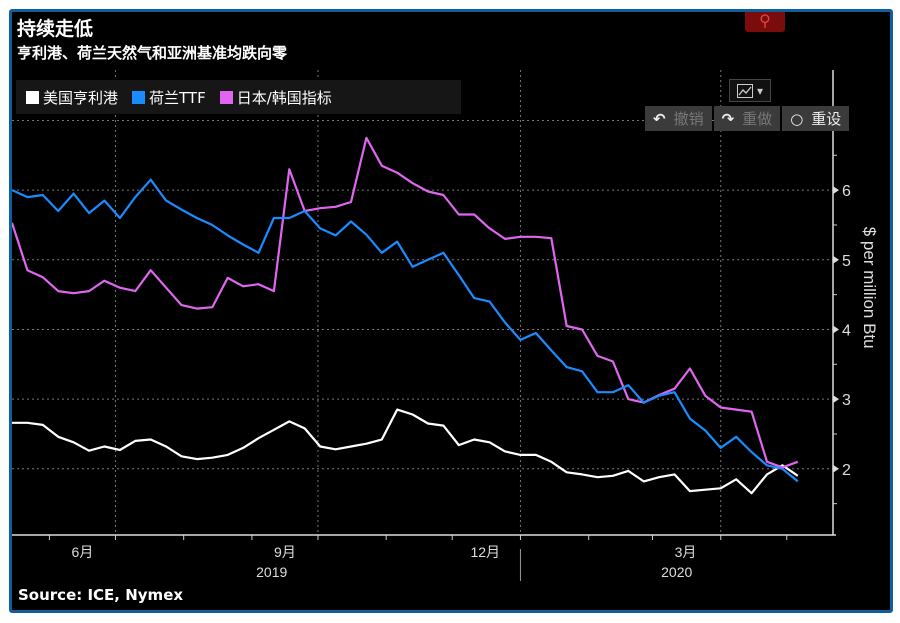 This screenshot has height=623, width=900. What do you see at coordinates (686, 552) in the screenshot?
I see `x-tick-label: 3月` at bounding box center [686, 552].